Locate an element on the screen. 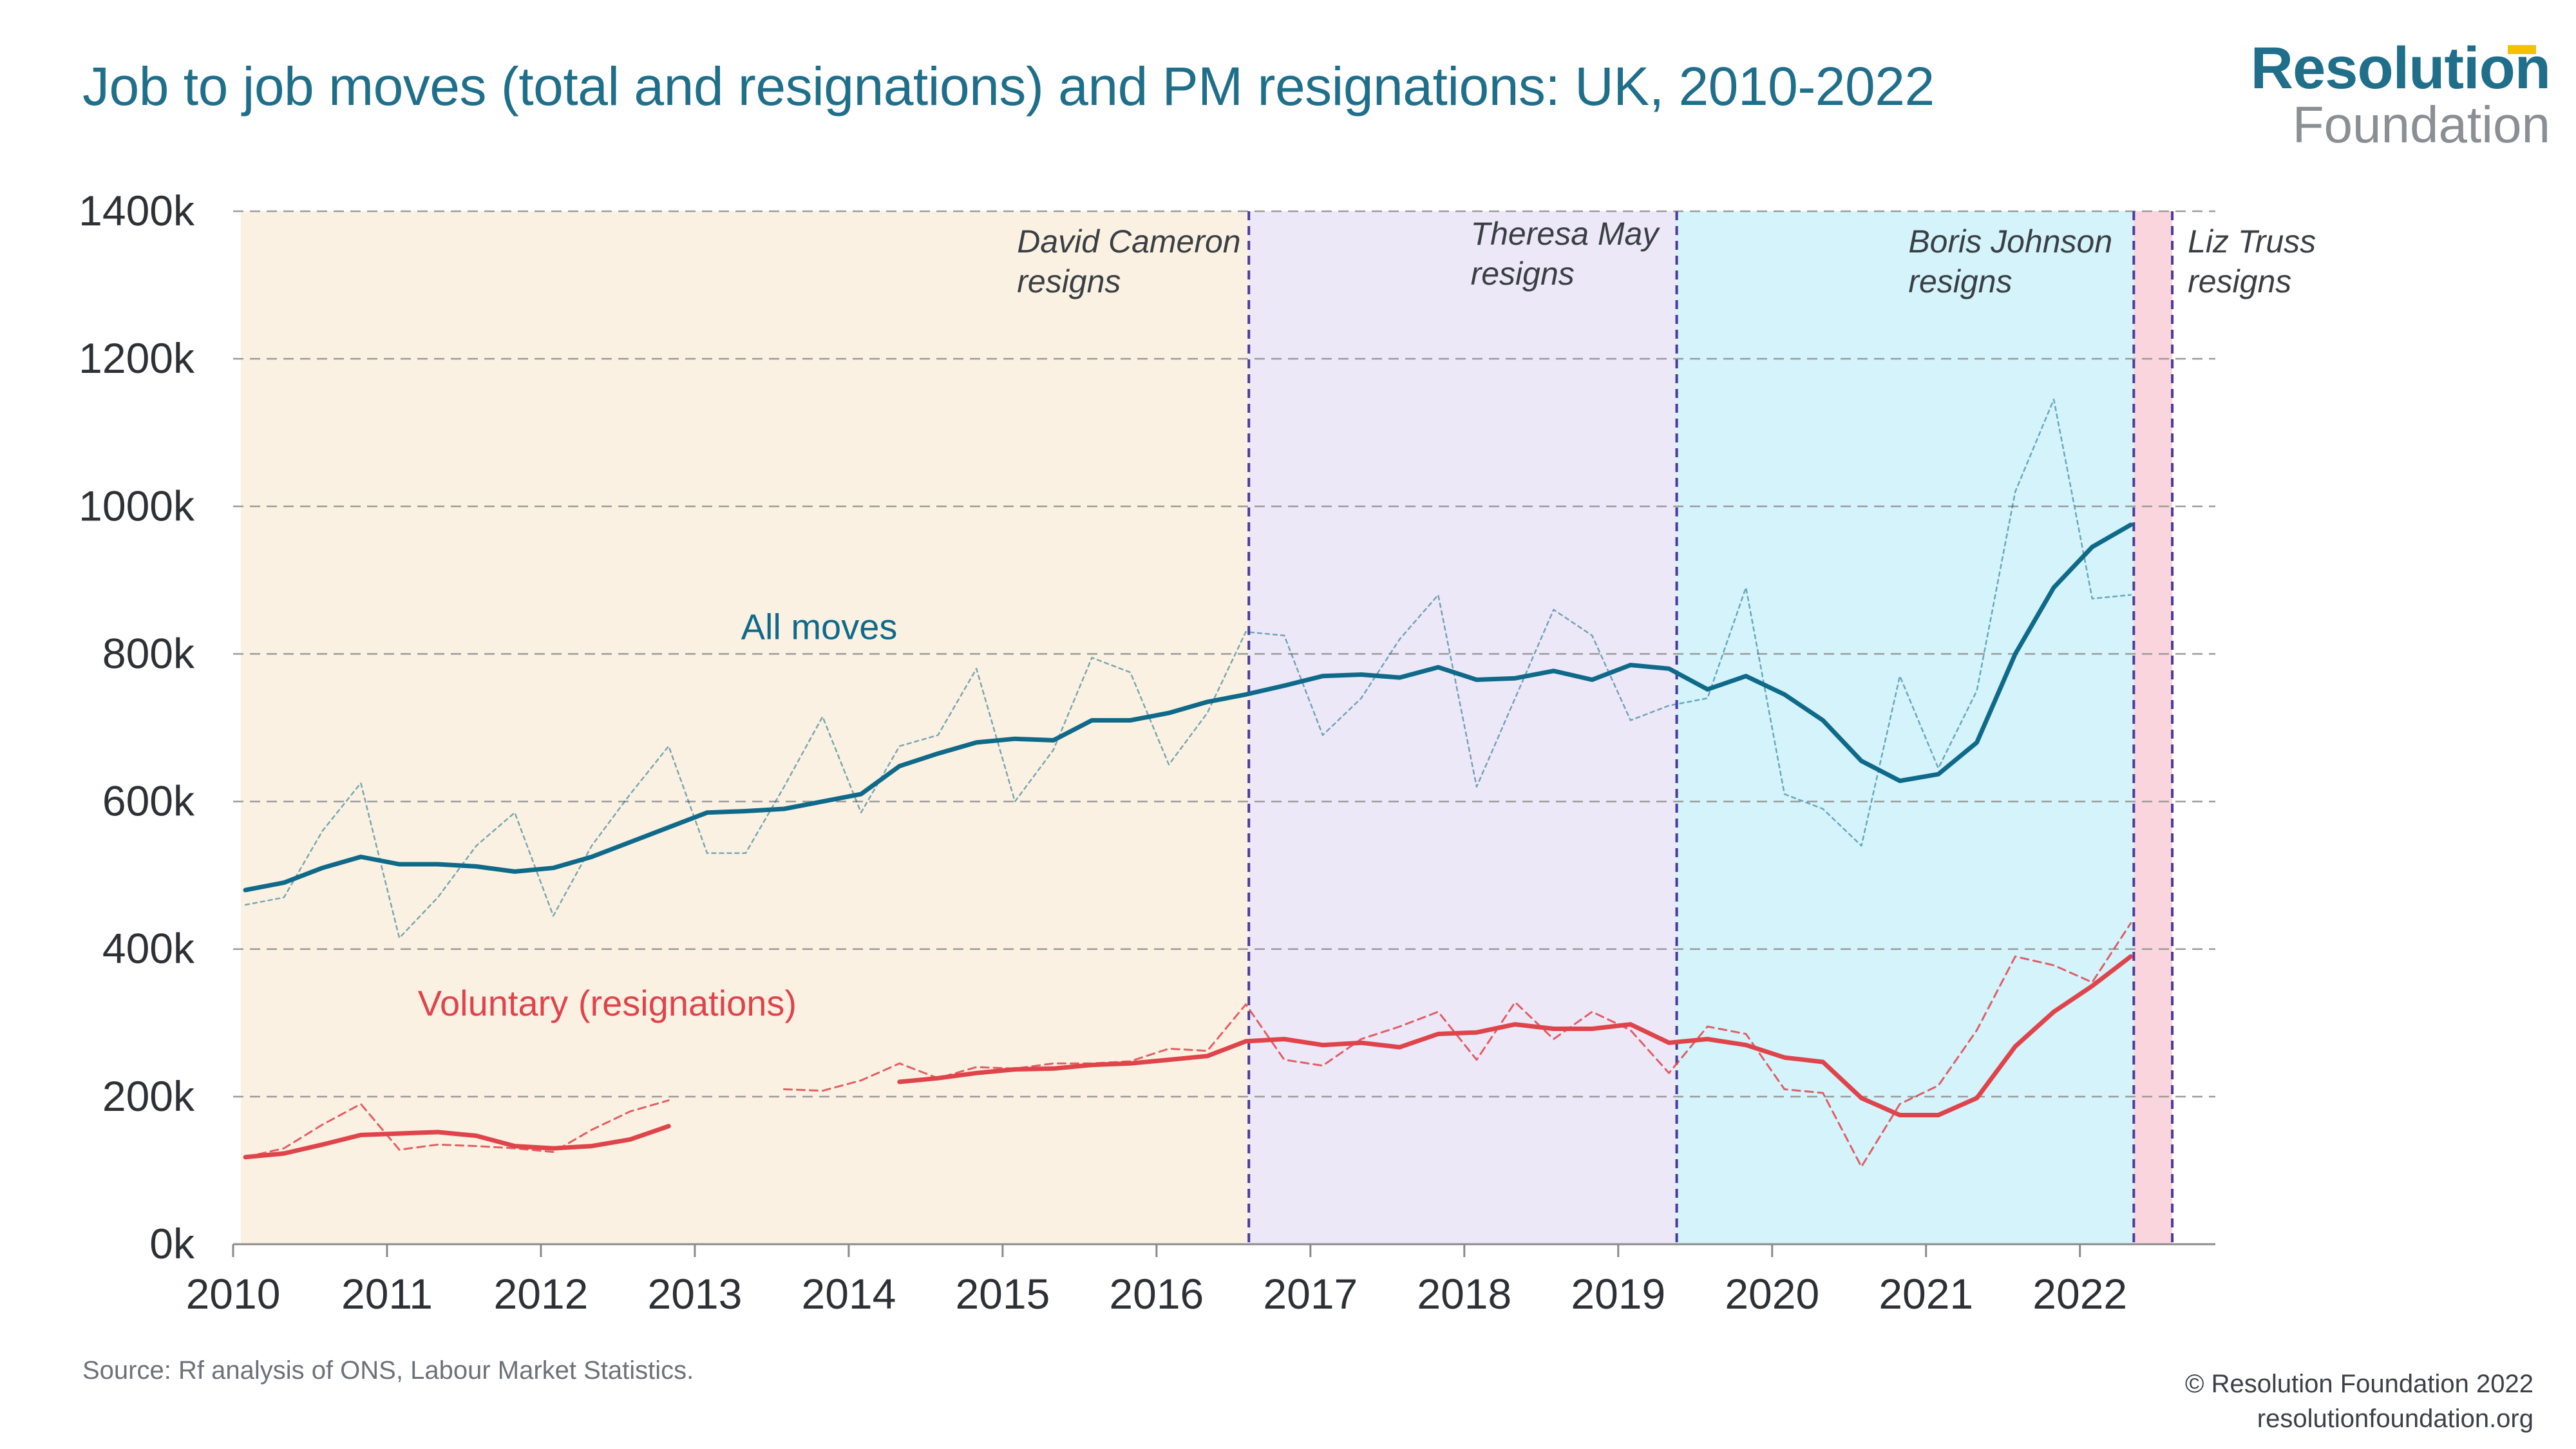  period-band-may is located at coordinates (1463, 727).